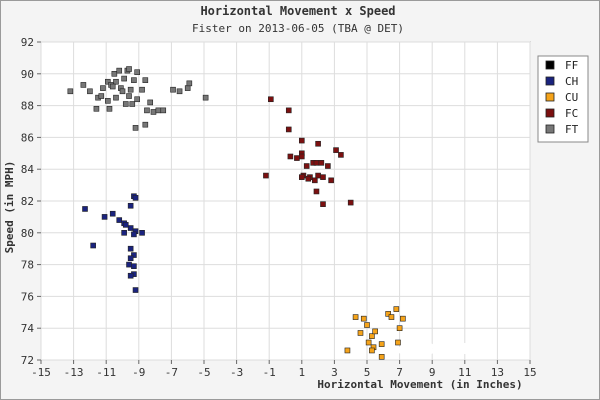  Describe the element at coordinates (571, 113) in the screenshot. I see `legend-label-fc: FC` at that location.